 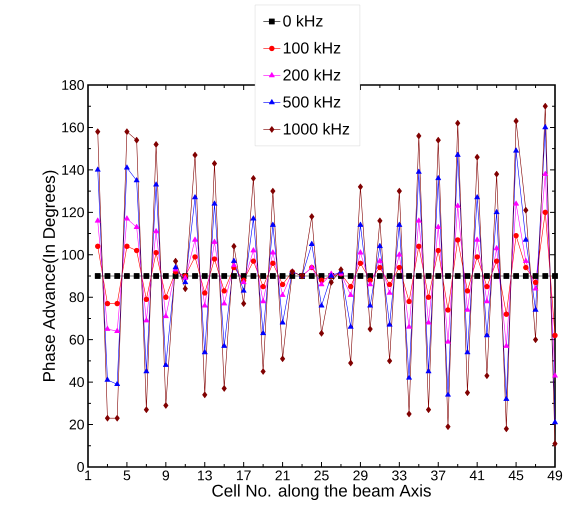 What do you see at coordinates (317, 128) in the screenshot?
I see `legend-label: 1000 kHz` at bounding box center [317, 128].